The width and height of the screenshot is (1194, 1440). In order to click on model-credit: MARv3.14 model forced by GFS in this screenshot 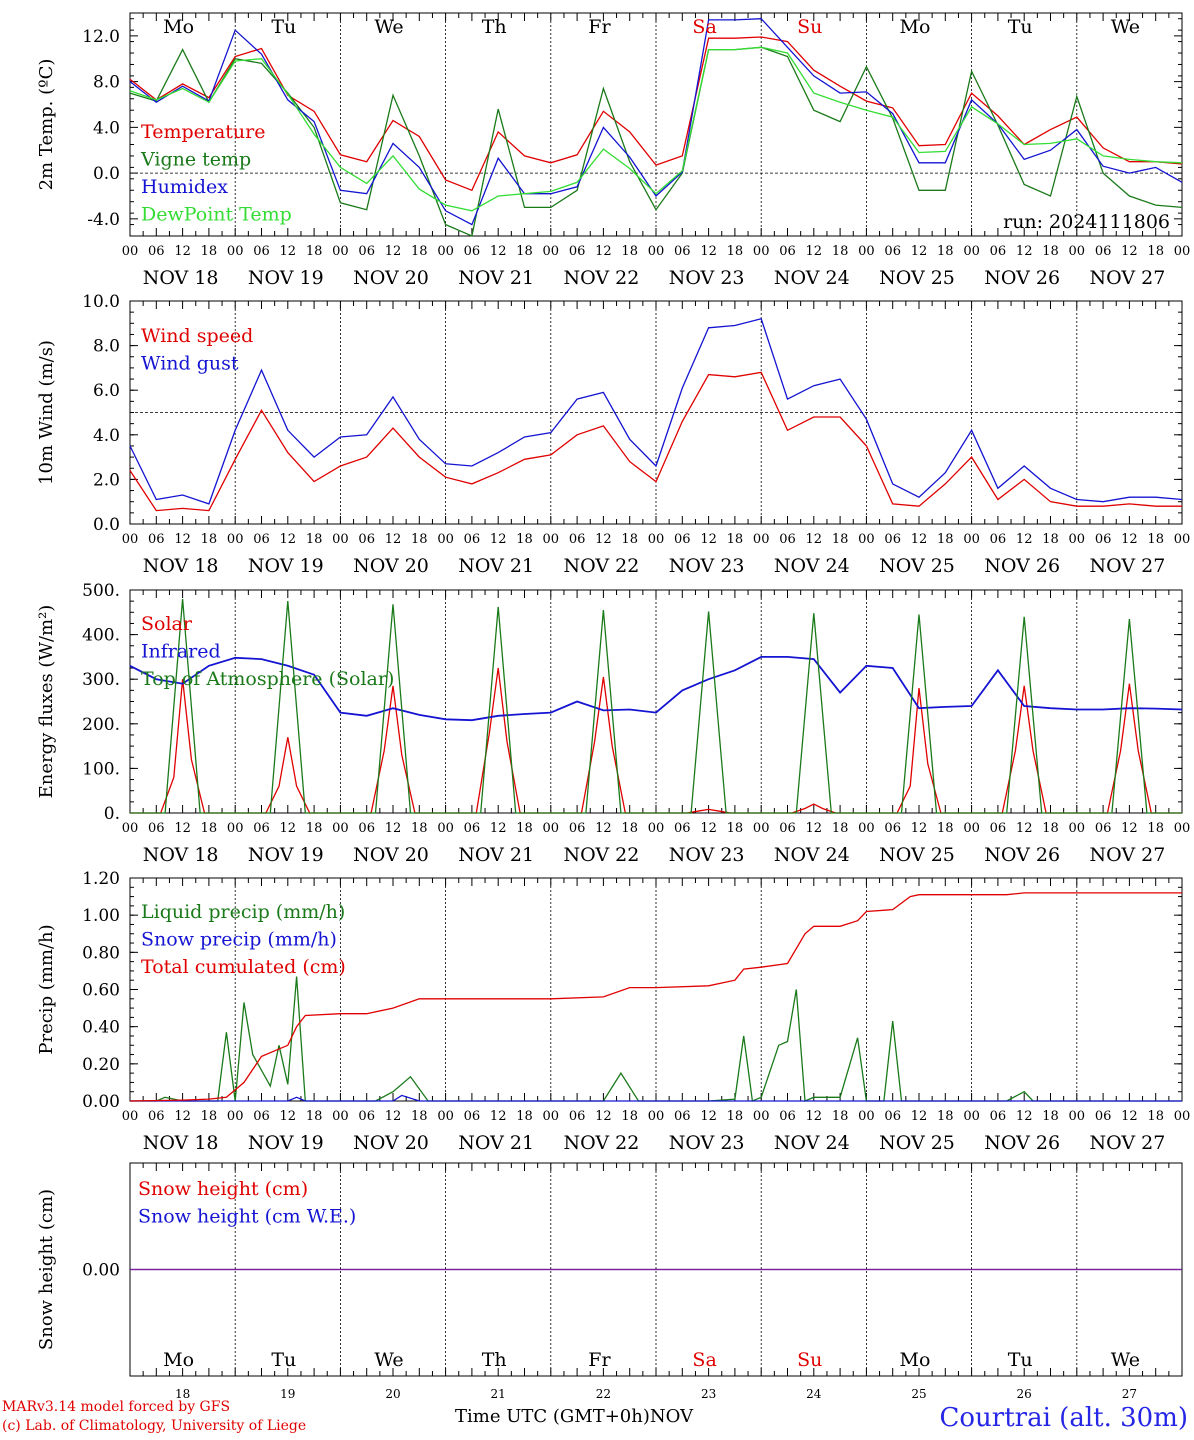, I will do `click(116, 1407)`.